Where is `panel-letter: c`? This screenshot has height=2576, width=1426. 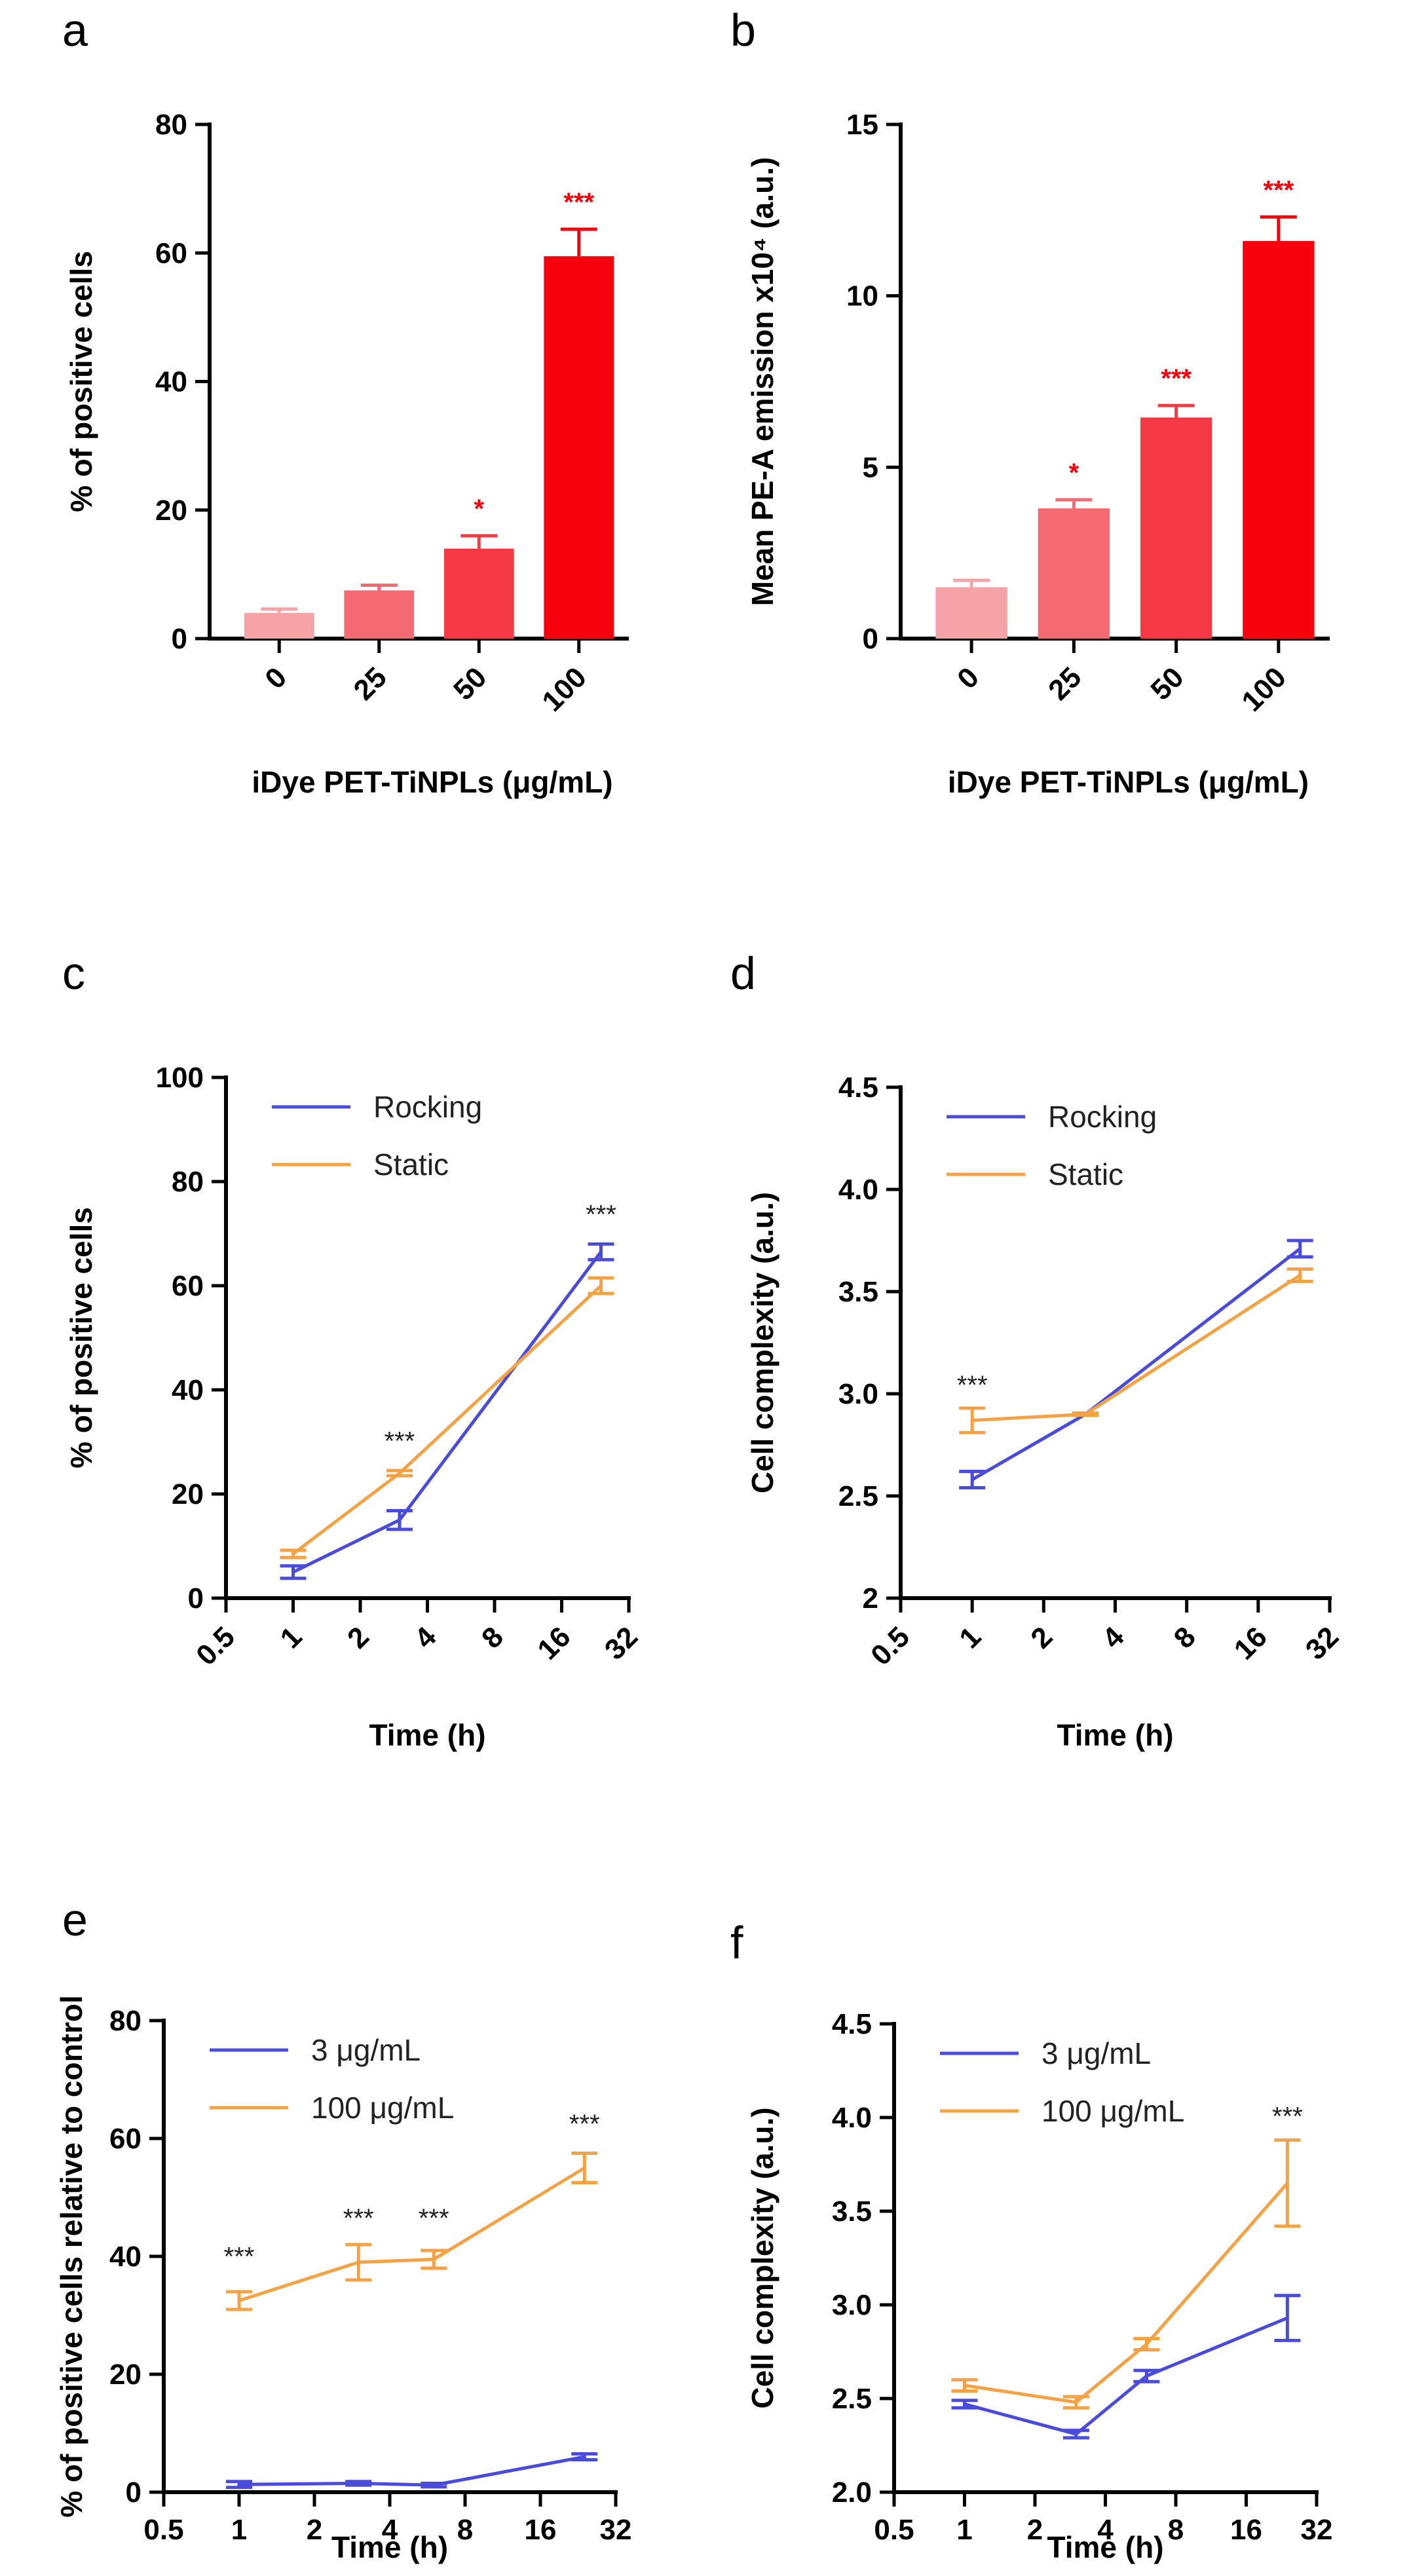 panel-letter: c is located at coordinates (74, 973).